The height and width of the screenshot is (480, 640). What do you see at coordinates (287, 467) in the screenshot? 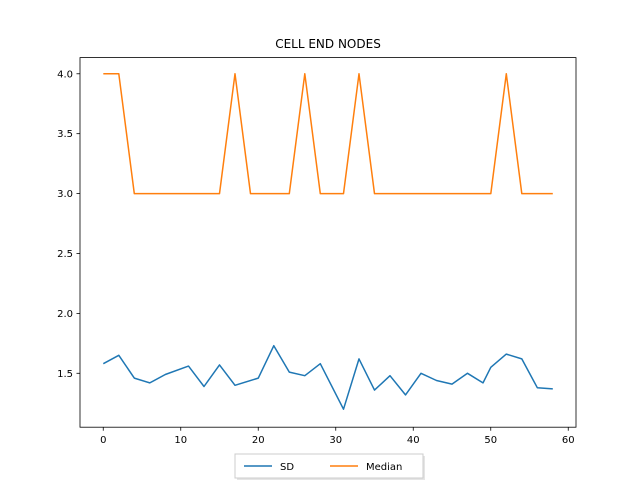
I see `legend-label-sd: SD` at bounding box center [287, 467].